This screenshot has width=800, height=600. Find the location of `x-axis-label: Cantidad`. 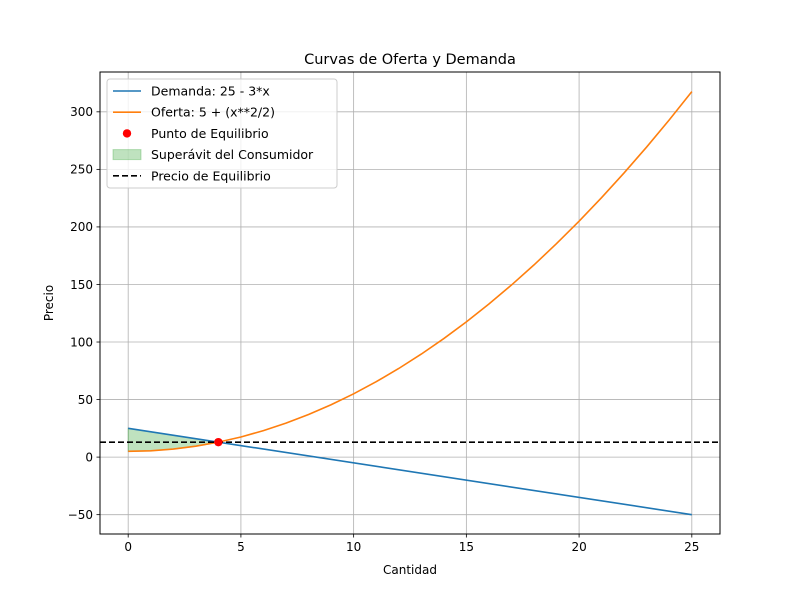

x-axis-label: Cantidad is located at coordinates (410, 570).